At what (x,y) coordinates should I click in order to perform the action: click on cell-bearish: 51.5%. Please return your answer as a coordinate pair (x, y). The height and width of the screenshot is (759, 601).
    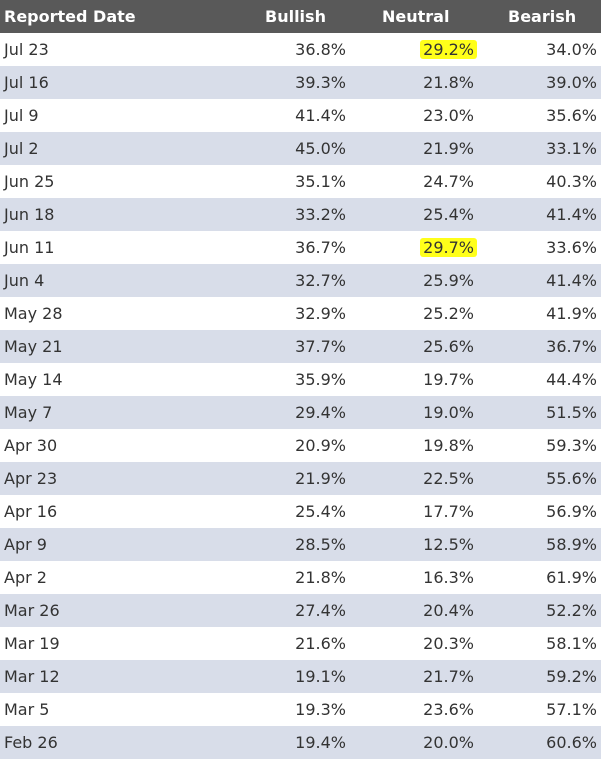
    Looking at the image, I should click on (571, 412).